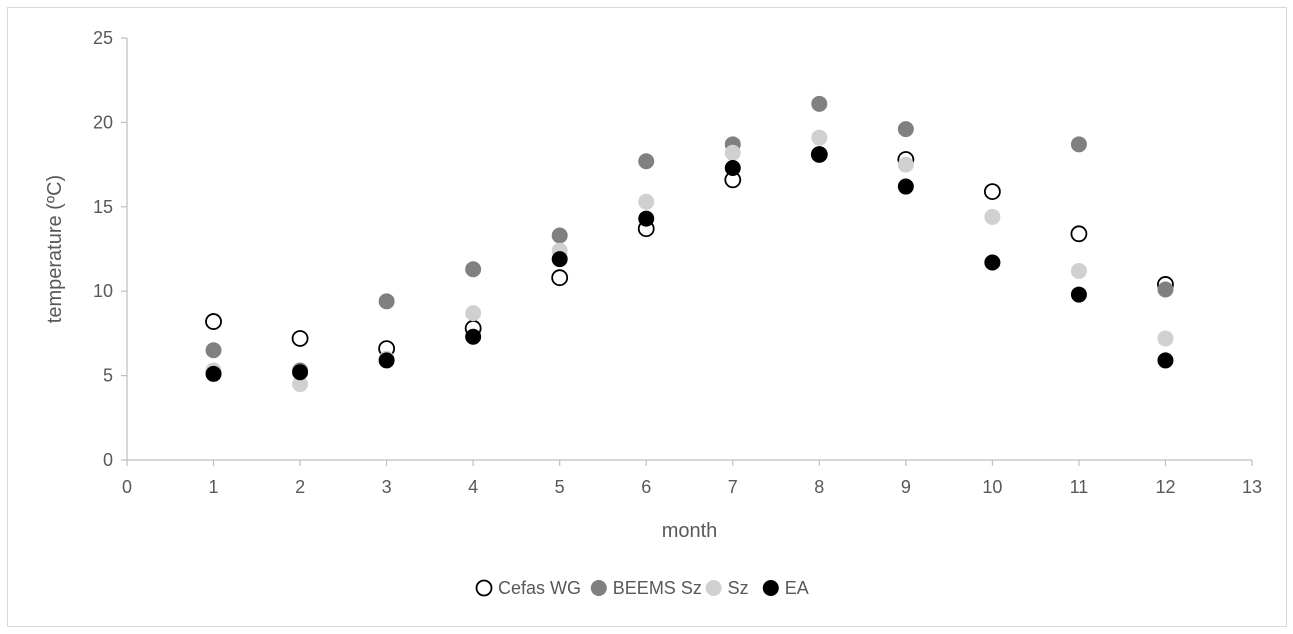  Describe the element at coordinates (108, 460) in the screenshot. I see `y-tick-label: 0` at that location.